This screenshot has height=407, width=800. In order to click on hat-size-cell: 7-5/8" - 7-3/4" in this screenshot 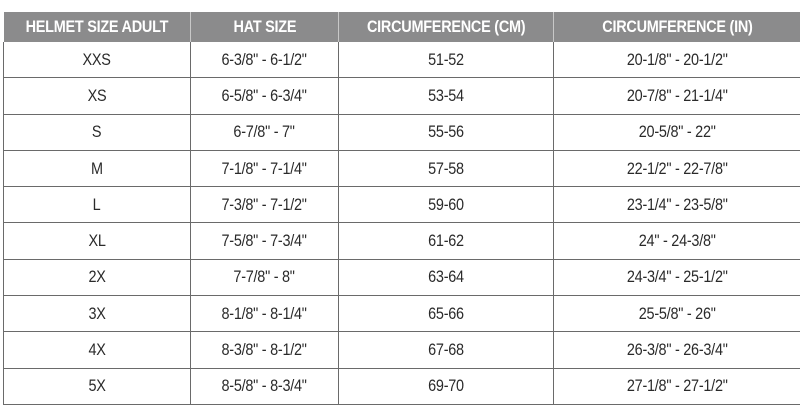, I will do `click(264, 241)`.